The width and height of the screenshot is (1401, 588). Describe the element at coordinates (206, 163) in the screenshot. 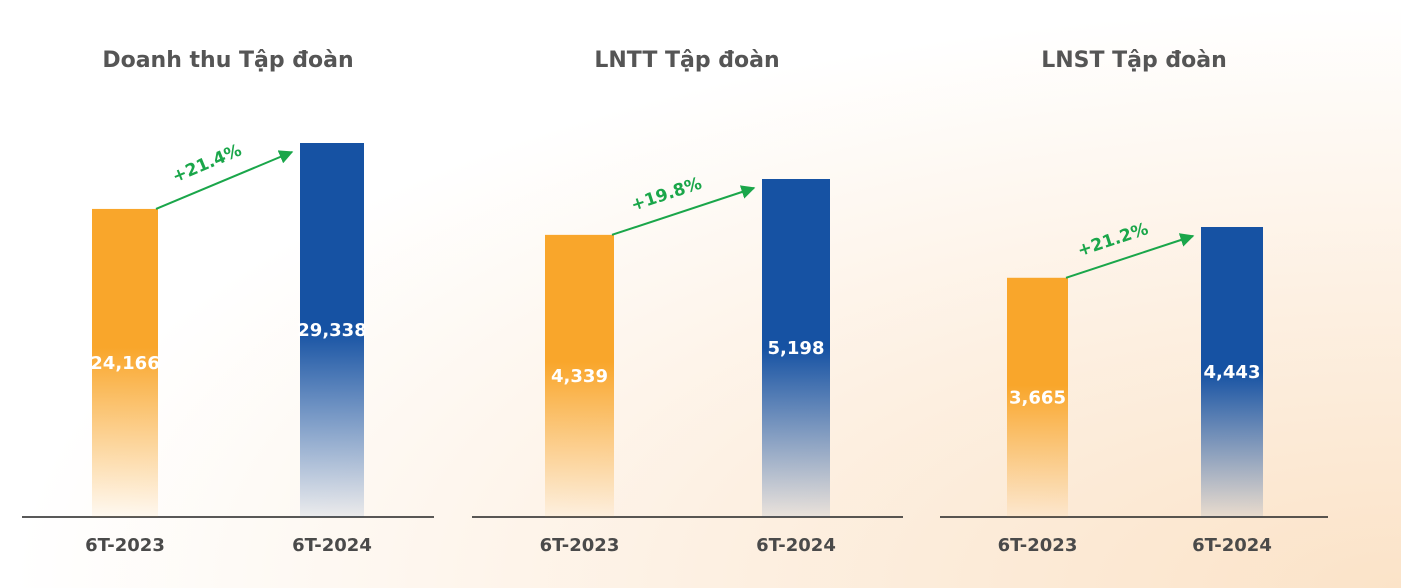

I see `growth-label: +21.4%` at that location.